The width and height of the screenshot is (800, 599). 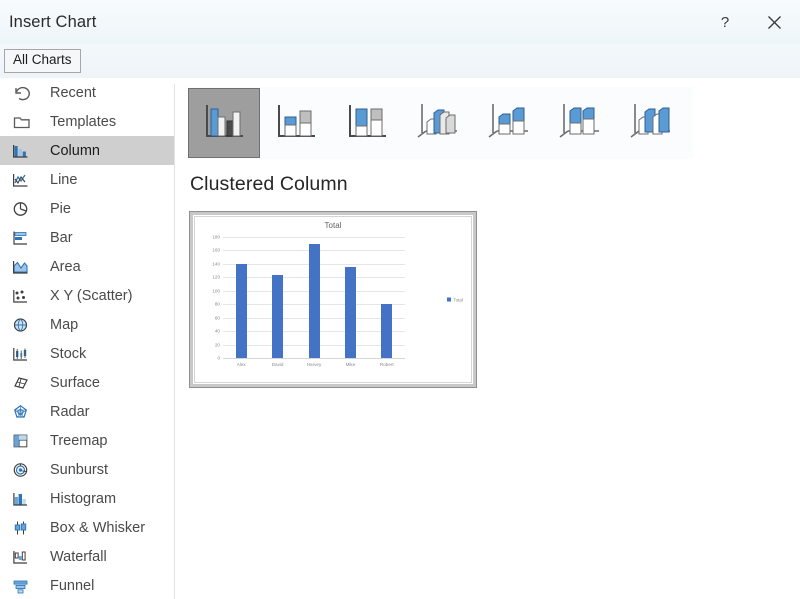 I want to click on sidebar-item-funnel: Funnel, so click(x=87, y=585).